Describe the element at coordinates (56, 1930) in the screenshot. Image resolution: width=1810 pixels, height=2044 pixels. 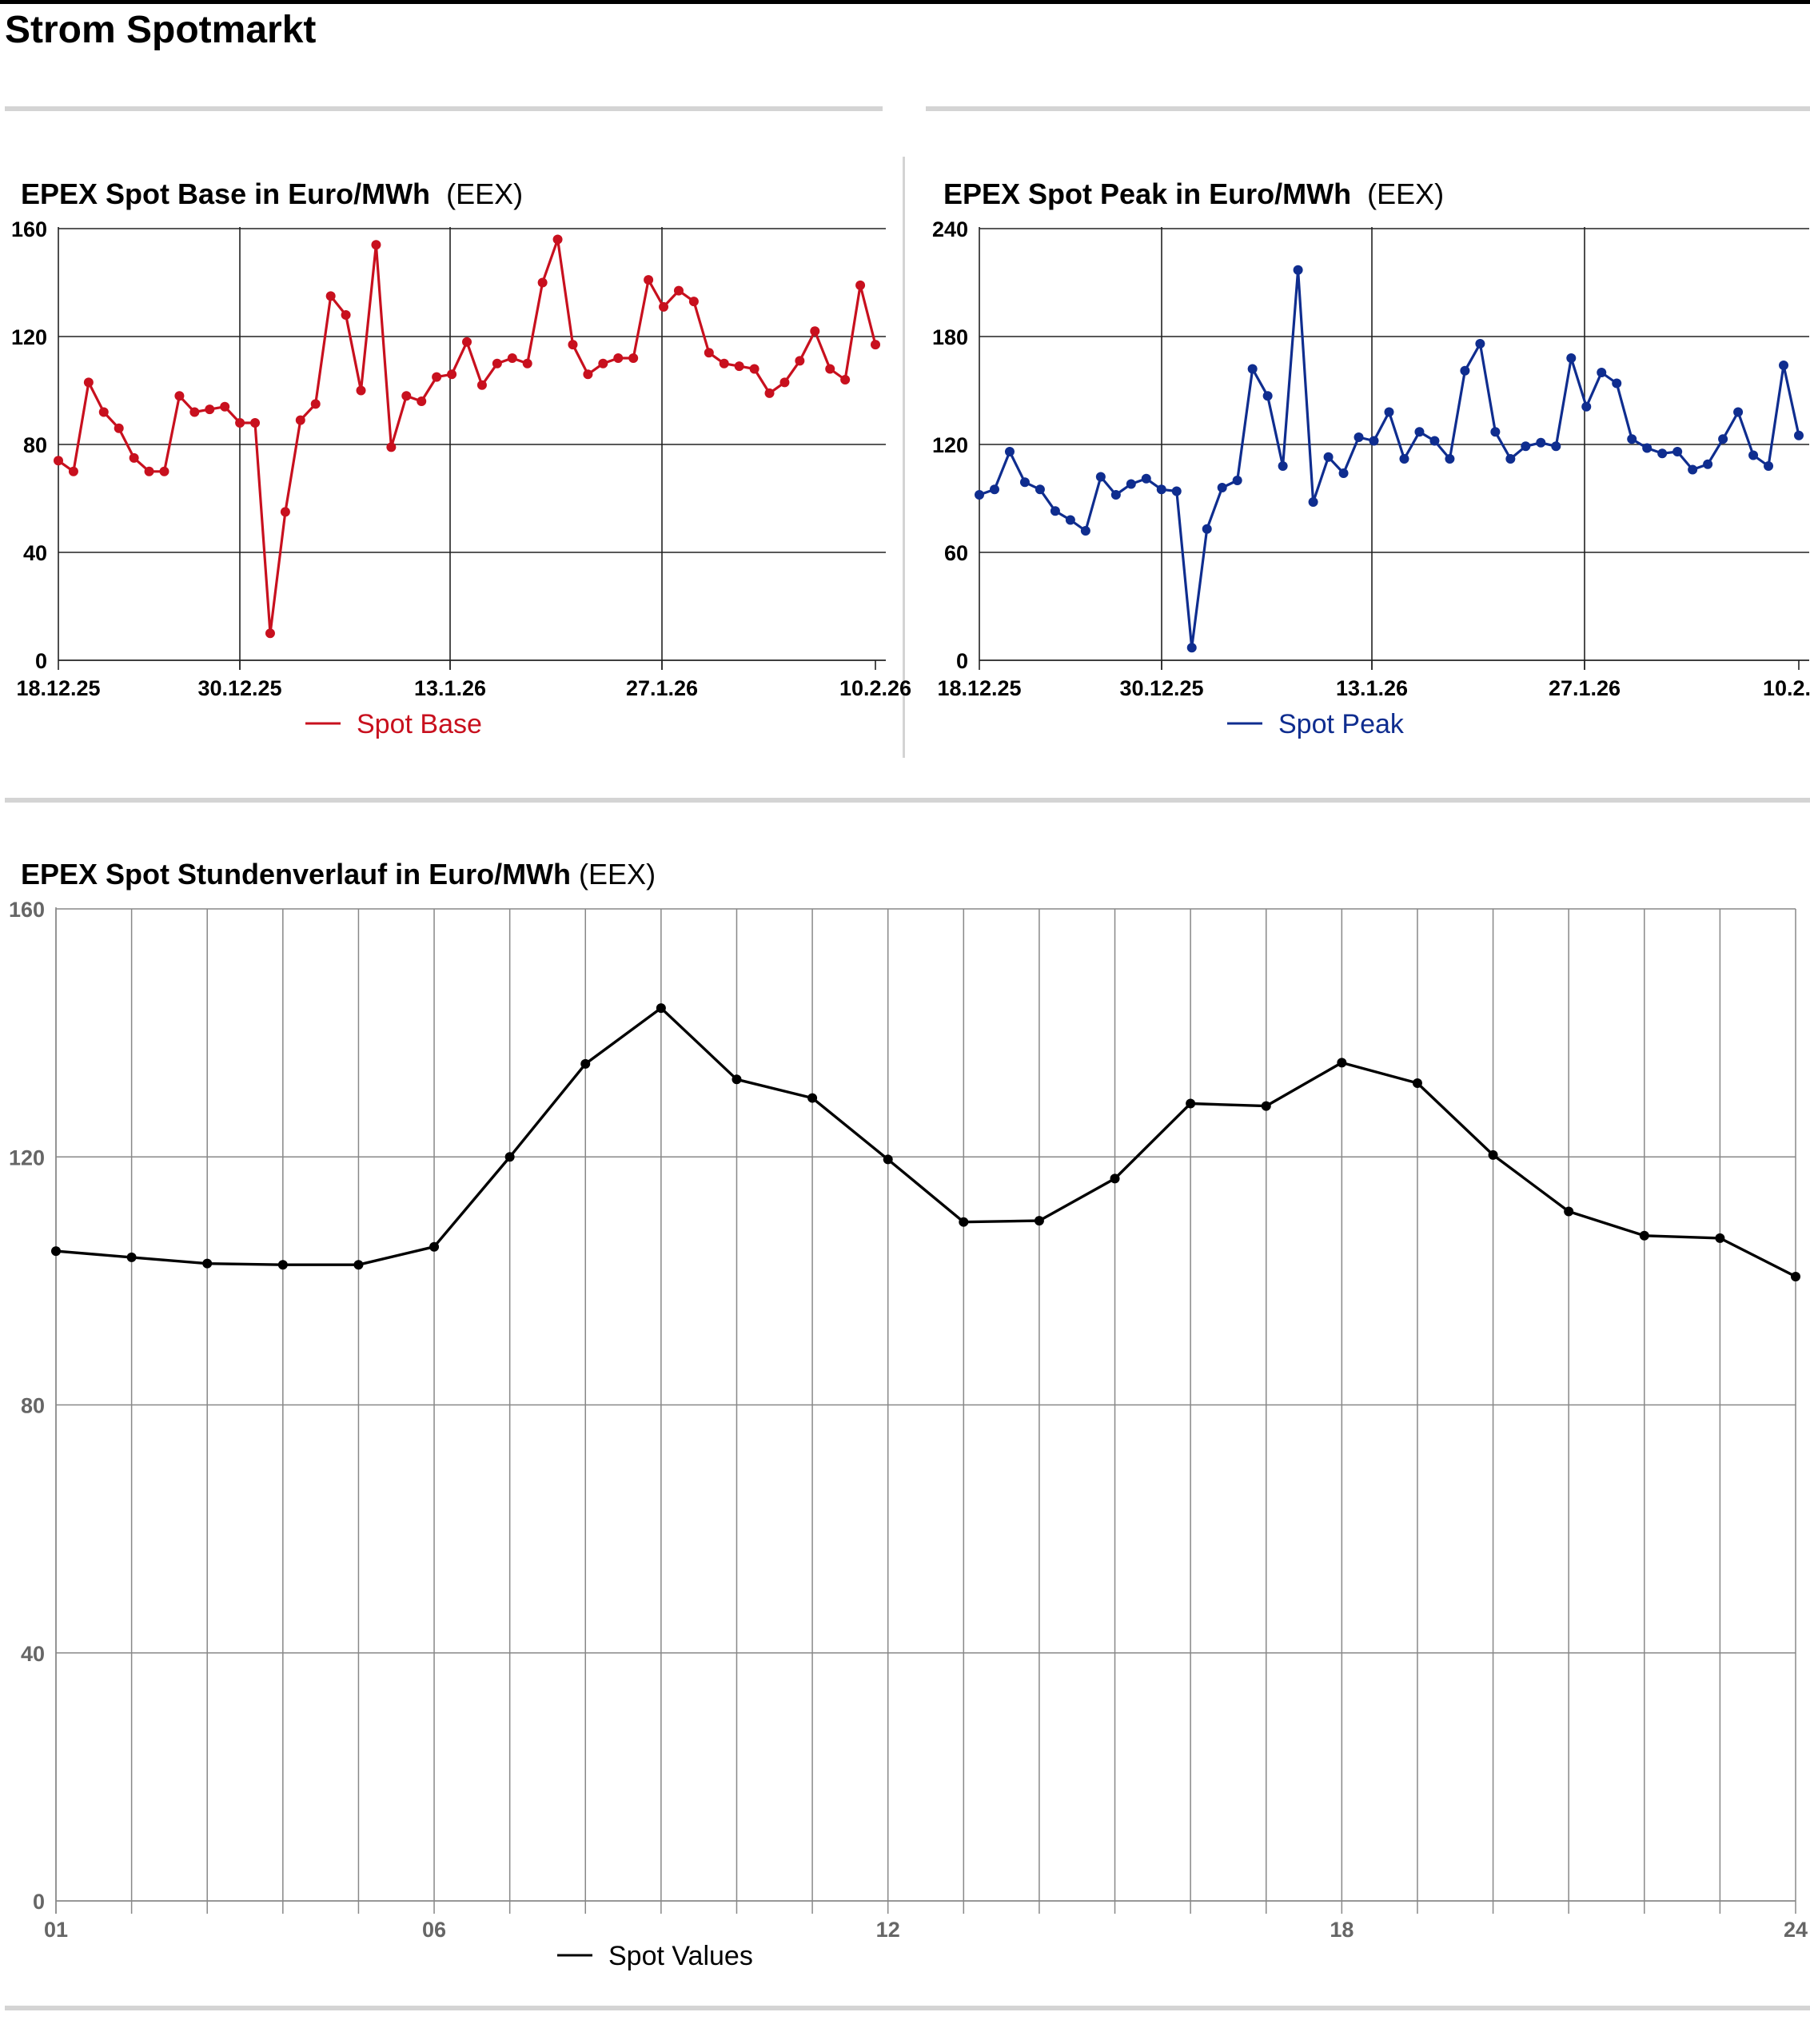
I see `hourly-x-tick-label-01: 01` at that location.